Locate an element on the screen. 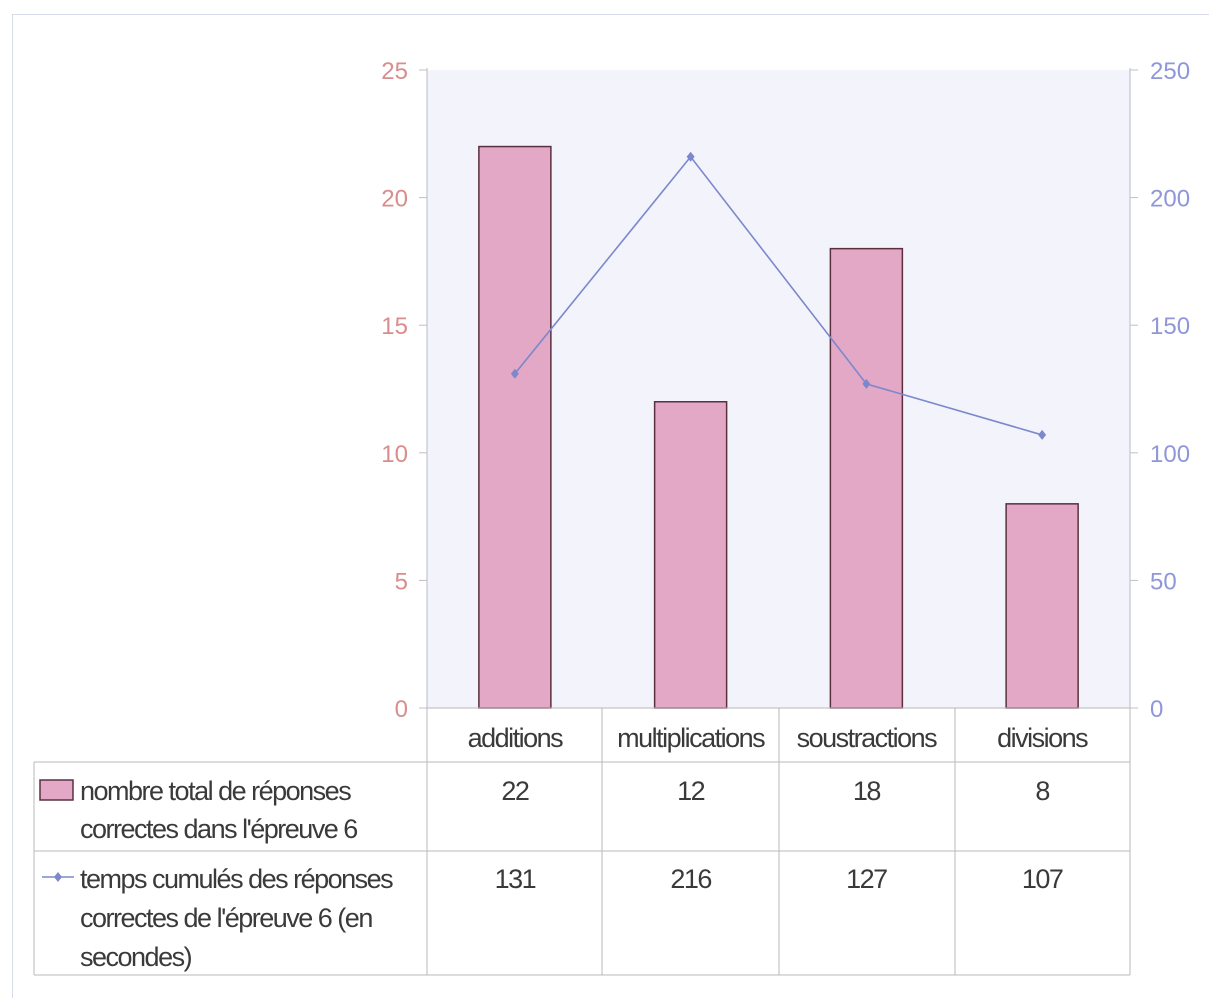 The image size is (1210, 998). legend-label-line: secondes) is located at coordinates (136, 957).